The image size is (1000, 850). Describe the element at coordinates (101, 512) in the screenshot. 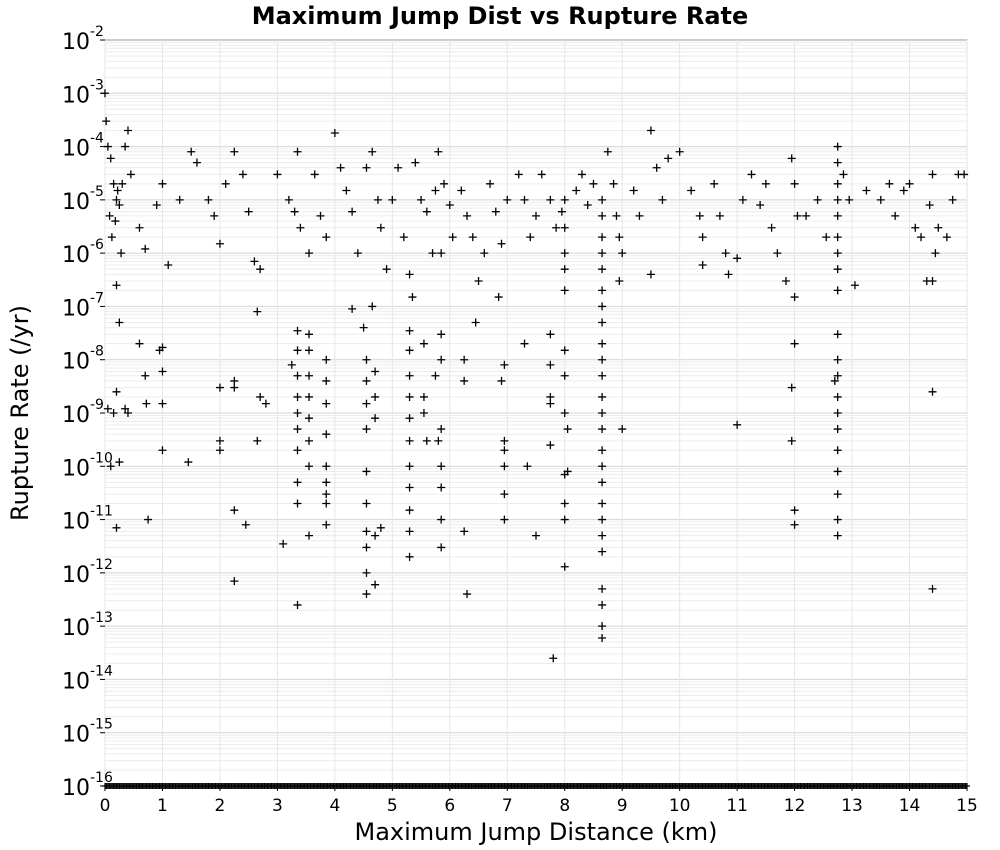

I see `y-tick-label-exponent: -11` at that location.